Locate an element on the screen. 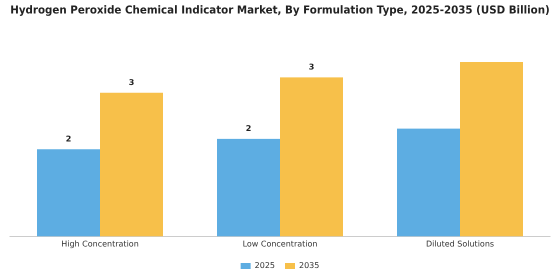 The height and width of the screenshot is (280, 560). legend-label: 2025 is located at coordinates (264, 265).